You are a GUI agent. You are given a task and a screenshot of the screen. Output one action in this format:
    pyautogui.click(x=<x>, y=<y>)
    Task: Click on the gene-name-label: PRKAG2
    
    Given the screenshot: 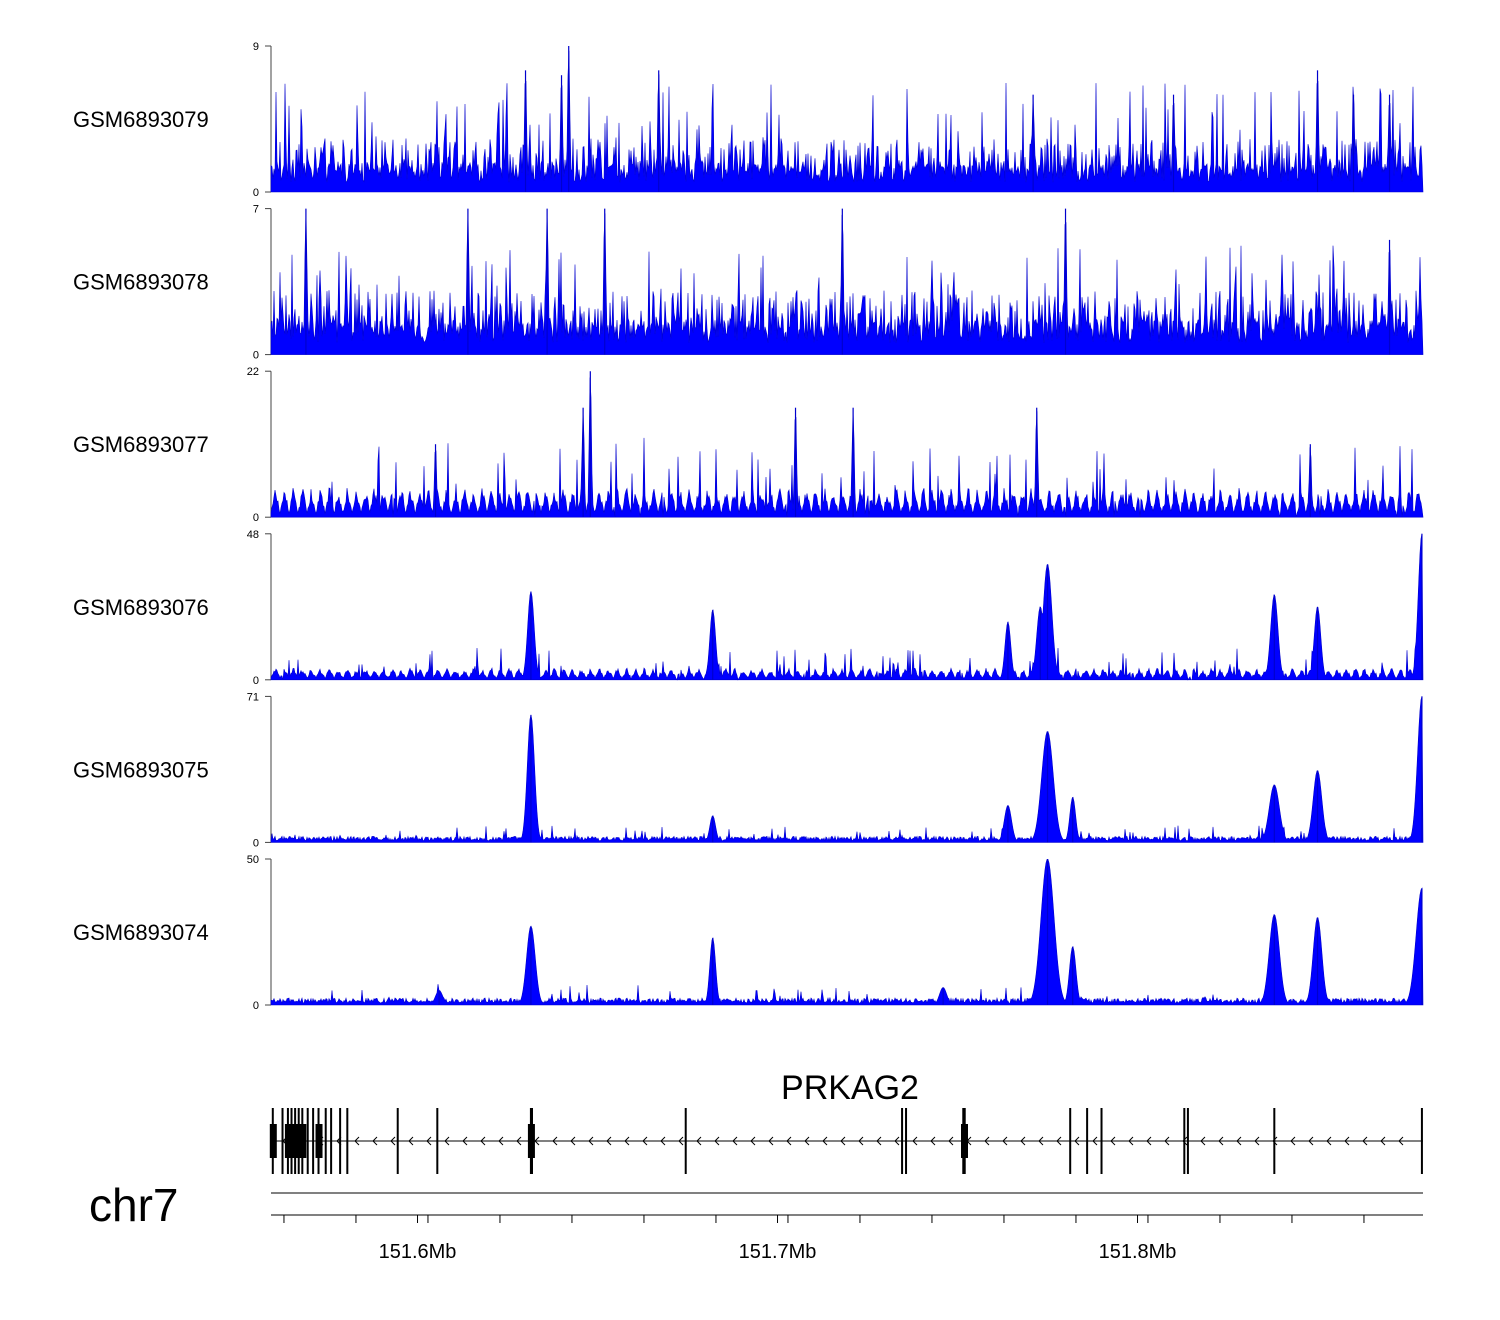 What is the action you would take?
    pyautogui.click(x=850, y=1088)
    